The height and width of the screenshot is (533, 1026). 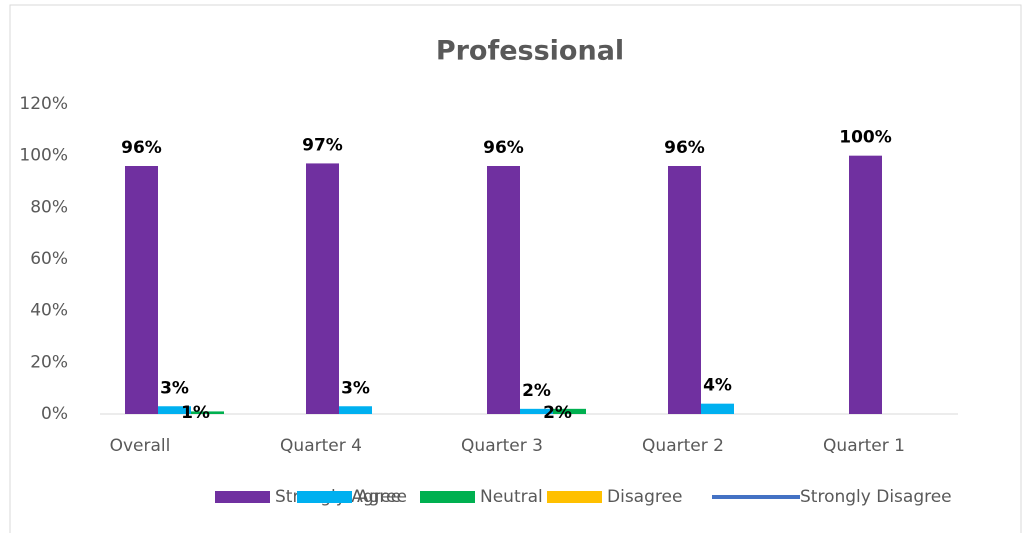 What do you see at coordinates (49, 362) in the screenshot?
I see `y-tick-label: 20%` at bounding box center [49, 362].